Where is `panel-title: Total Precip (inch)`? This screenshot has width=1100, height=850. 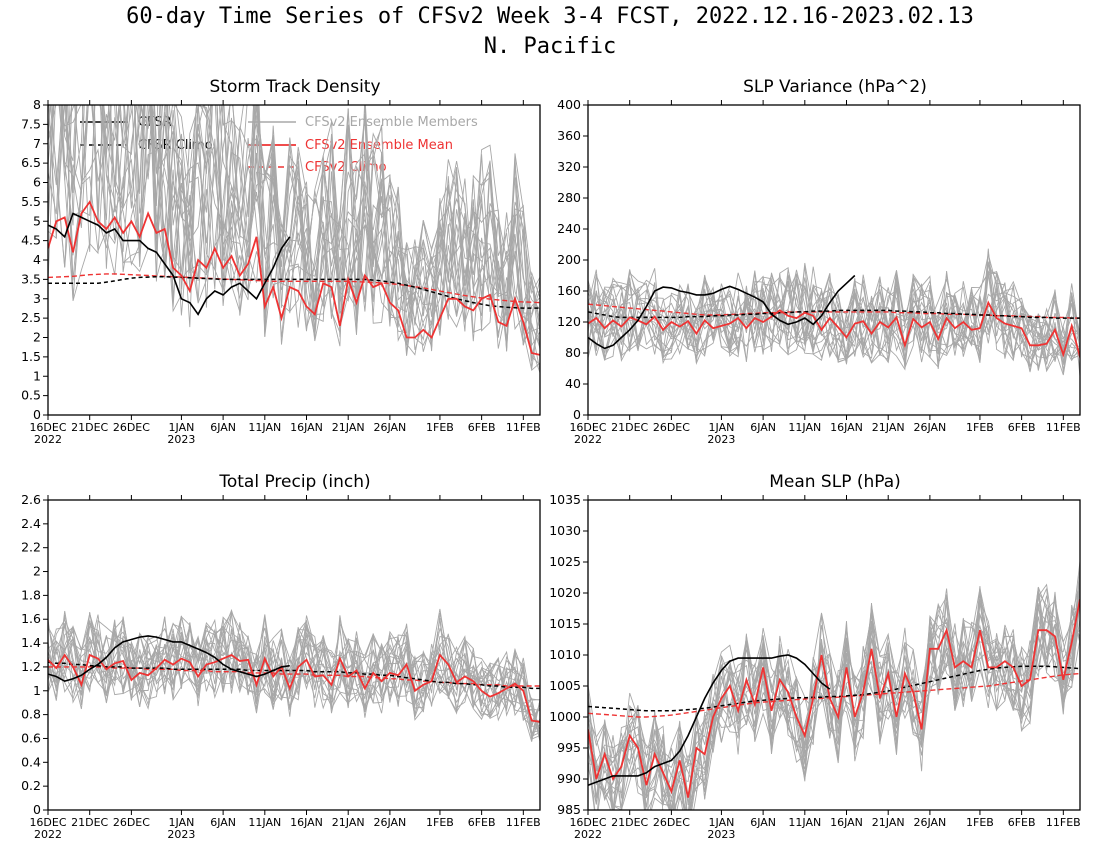
panel-title: Total Precip (inch) is located at coordinates (294, 482).